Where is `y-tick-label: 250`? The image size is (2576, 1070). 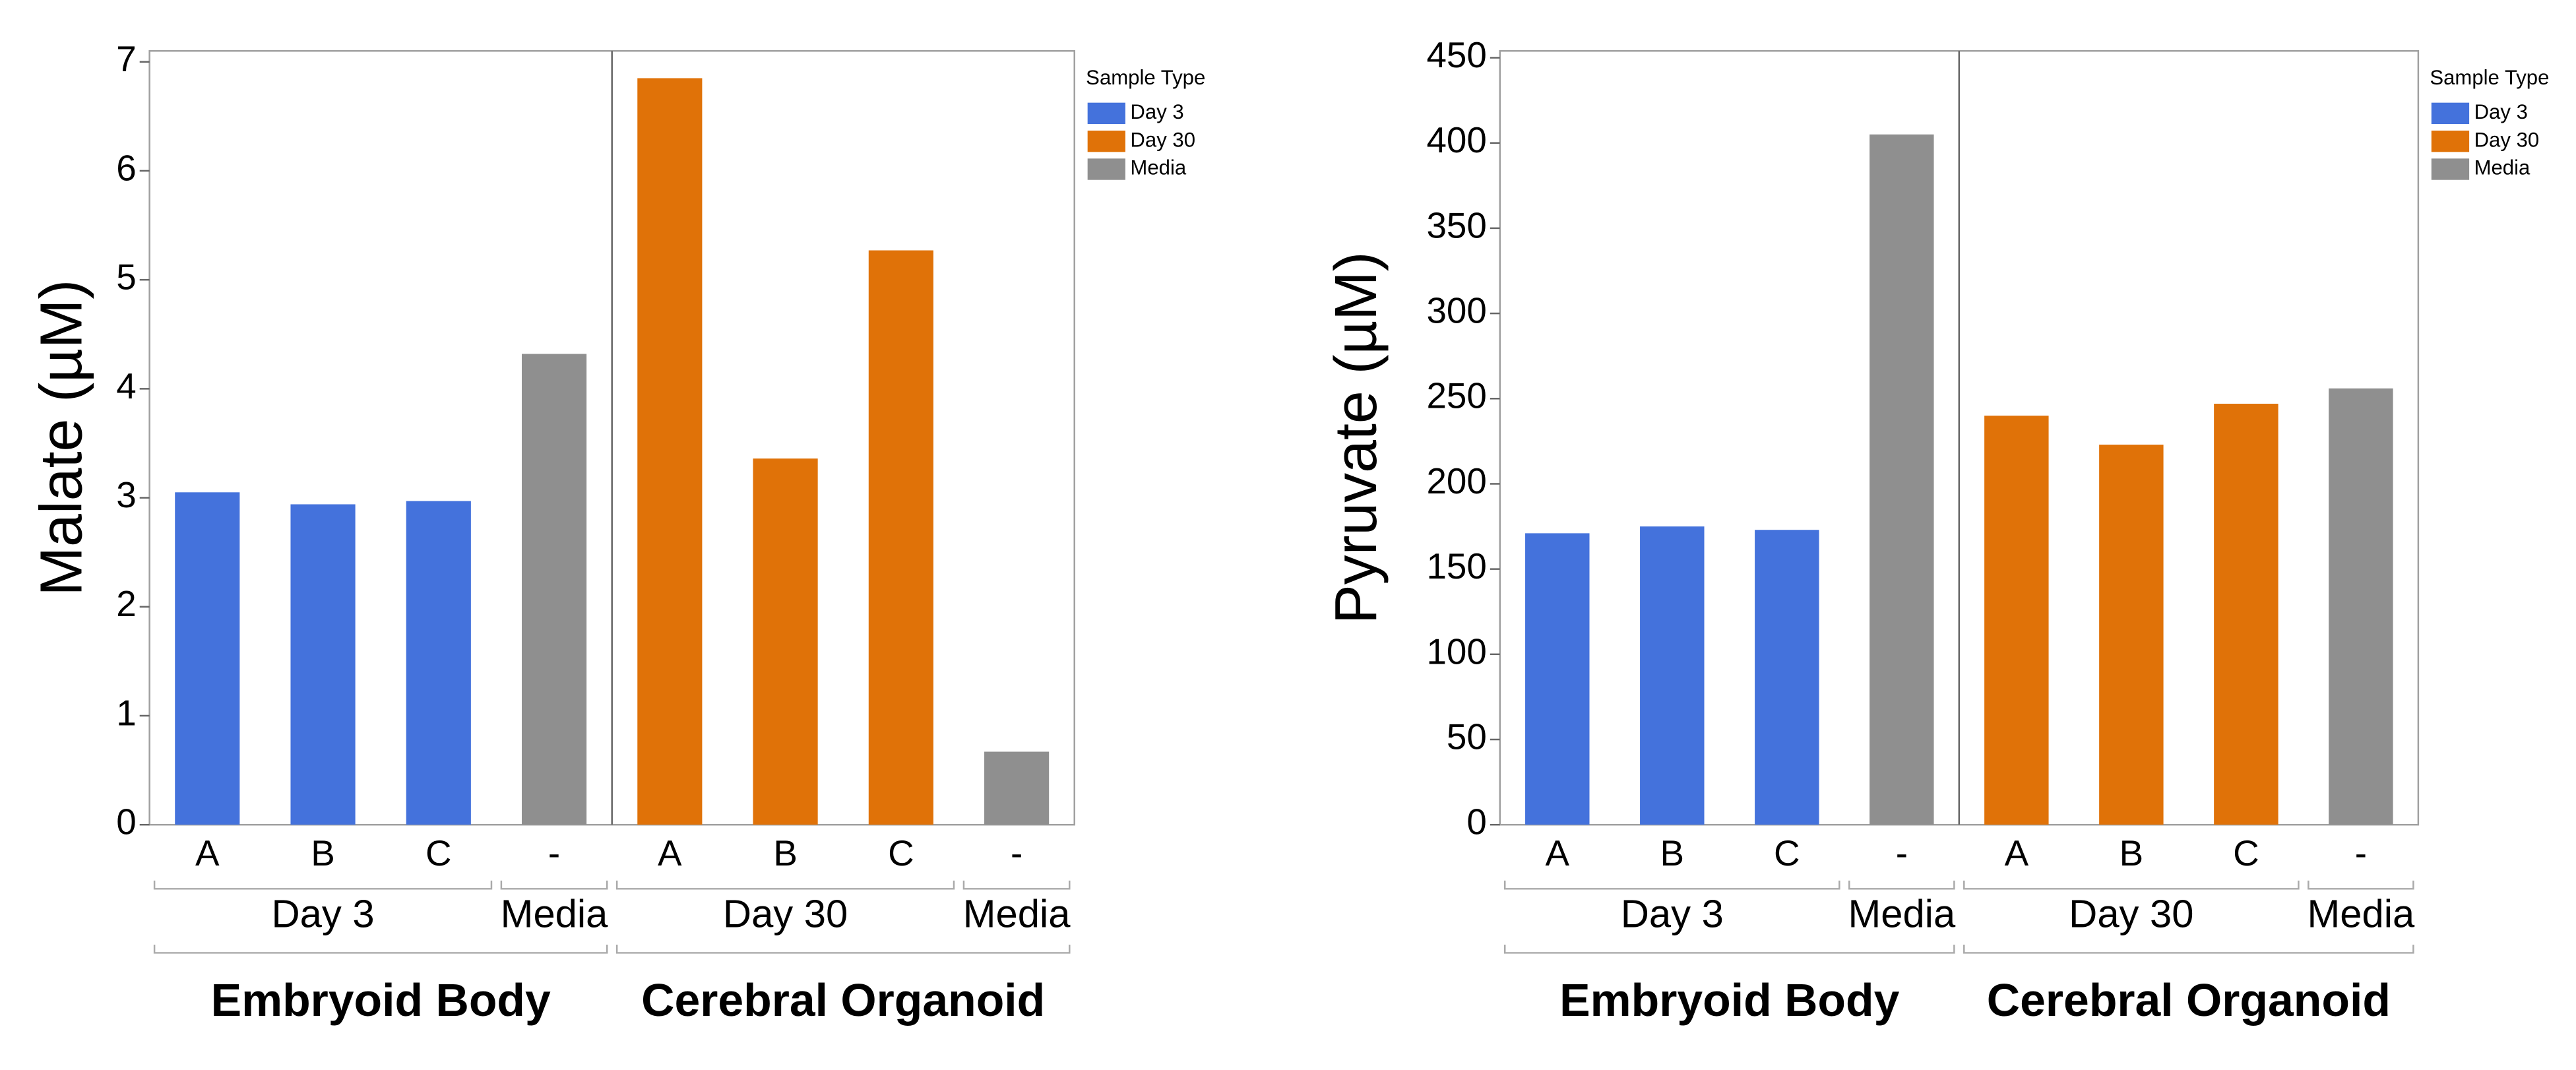 y-tick-label: 250 is located at coordinates (1456, 395).